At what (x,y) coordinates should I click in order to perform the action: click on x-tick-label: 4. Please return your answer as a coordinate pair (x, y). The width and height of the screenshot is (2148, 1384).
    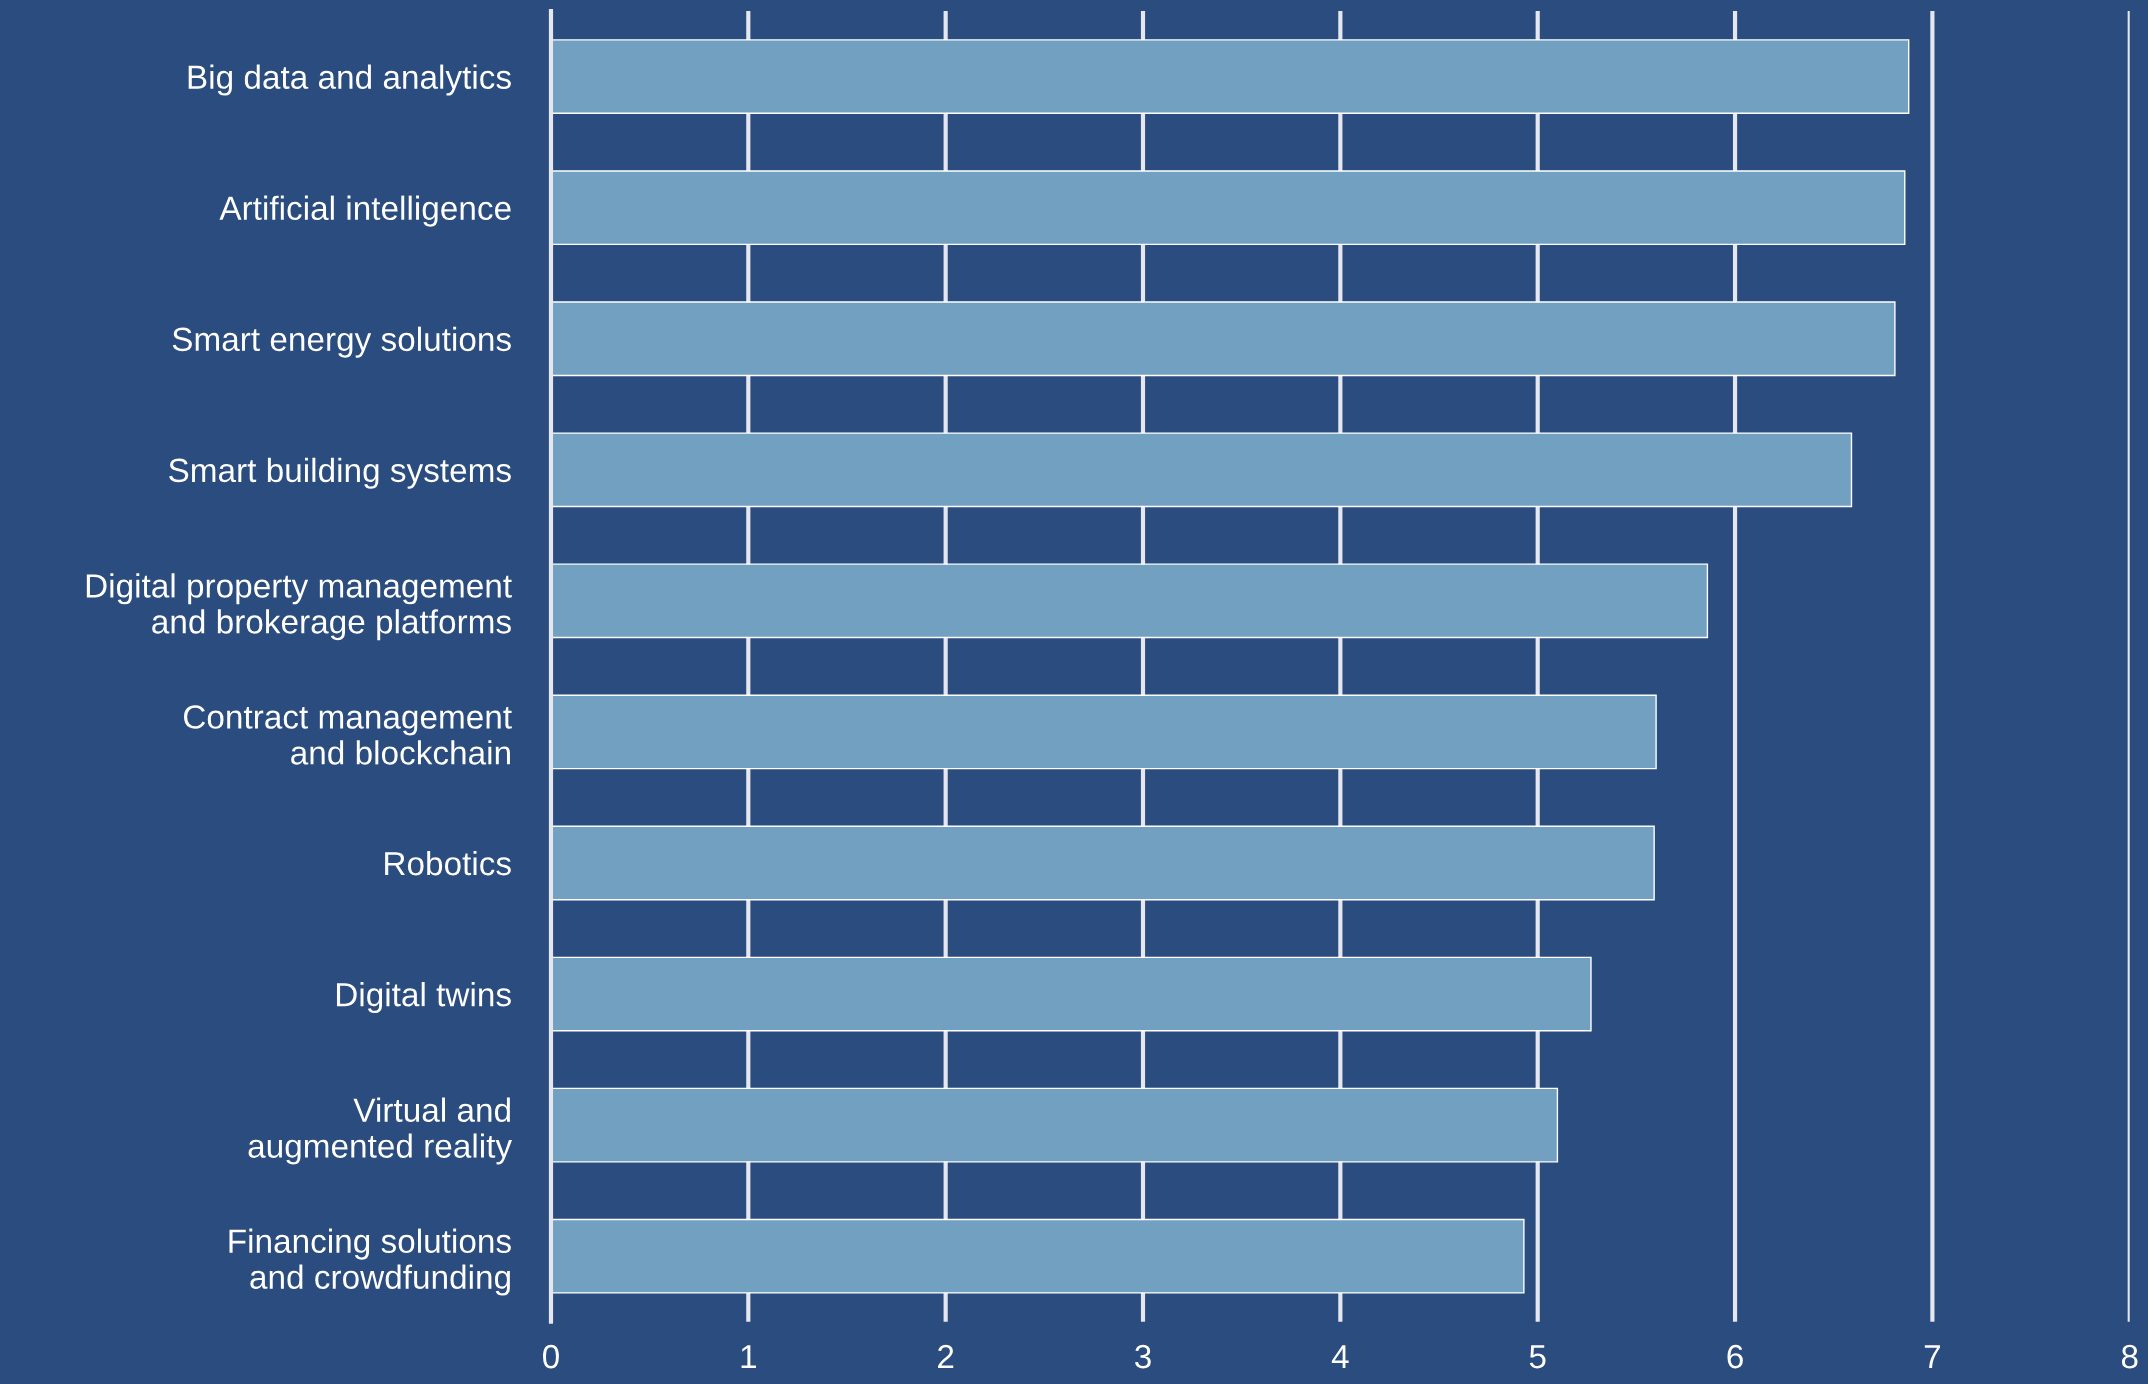
    Looking at the image, I should click on (1340, 1357).